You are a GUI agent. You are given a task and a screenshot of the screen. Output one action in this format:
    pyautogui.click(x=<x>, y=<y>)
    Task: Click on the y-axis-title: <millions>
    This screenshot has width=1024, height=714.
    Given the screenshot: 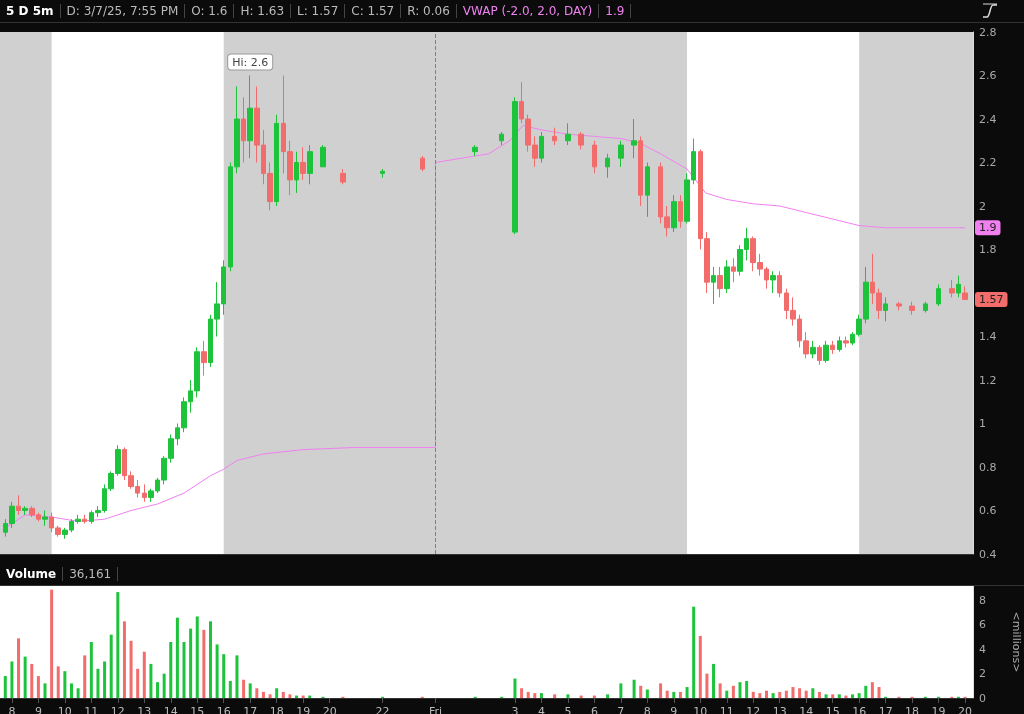 What is the action you would take?
    pyautogui.click(x=1016, y=642)
    